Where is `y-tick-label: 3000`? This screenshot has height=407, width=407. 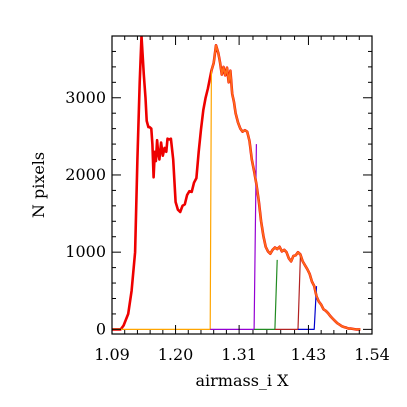
y-tick-label: 3000 is located at coordinates (85, 97).